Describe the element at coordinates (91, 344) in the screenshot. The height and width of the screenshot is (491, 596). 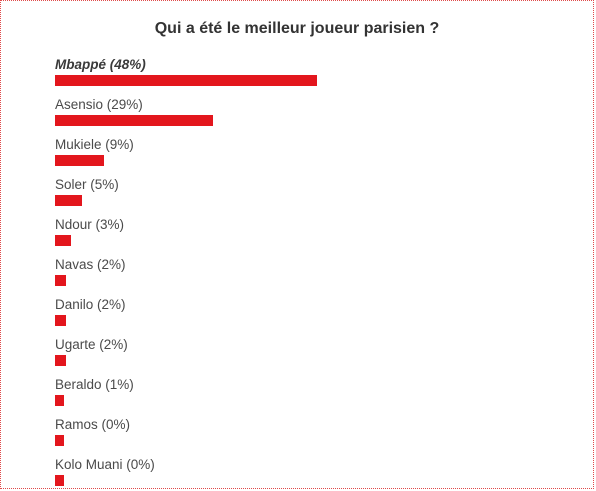
I see `poll-option-label: Ugarte (2%)` at that location.